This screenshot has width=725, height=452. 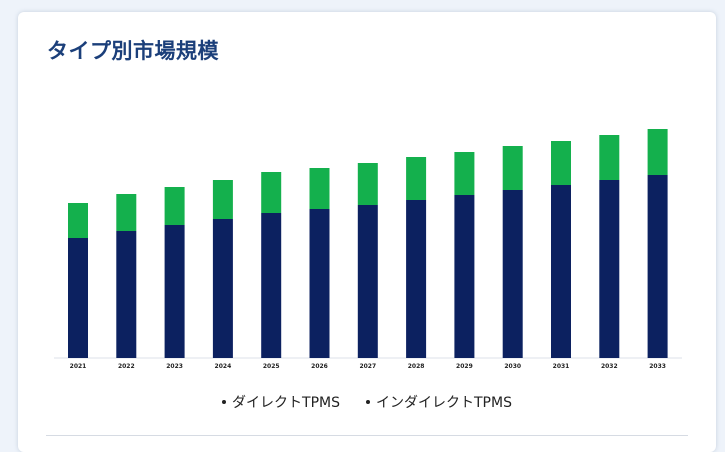 What do you see at coordinates (657, 266) in the screenshot?
I see `bar-direct-2033` at bounding box center [657, 266].